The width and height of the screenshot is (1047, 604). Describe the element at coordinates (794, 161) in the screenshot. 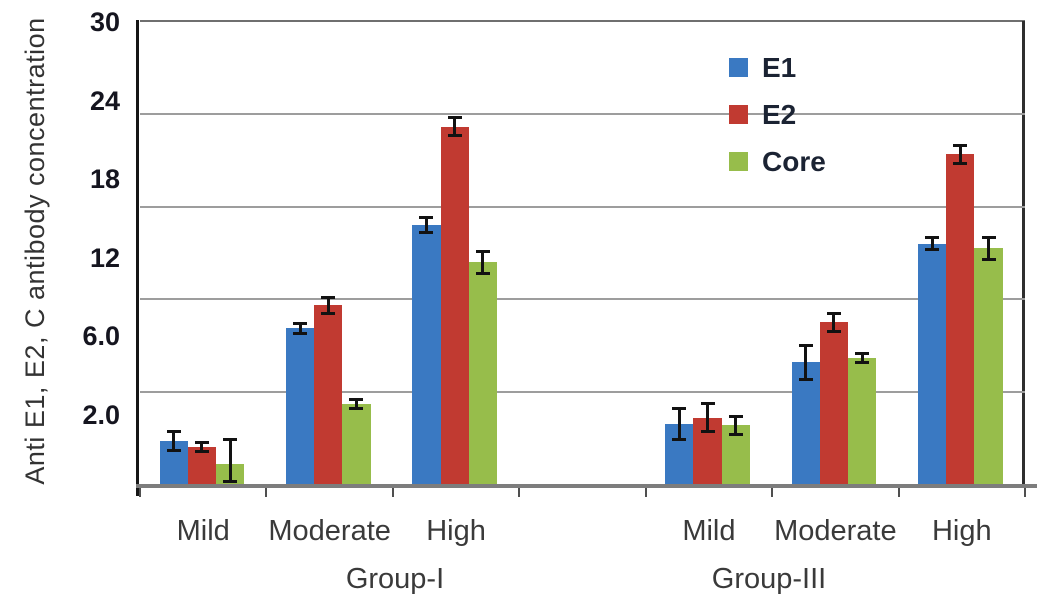

I see `legend-label-core: Core` at that location.